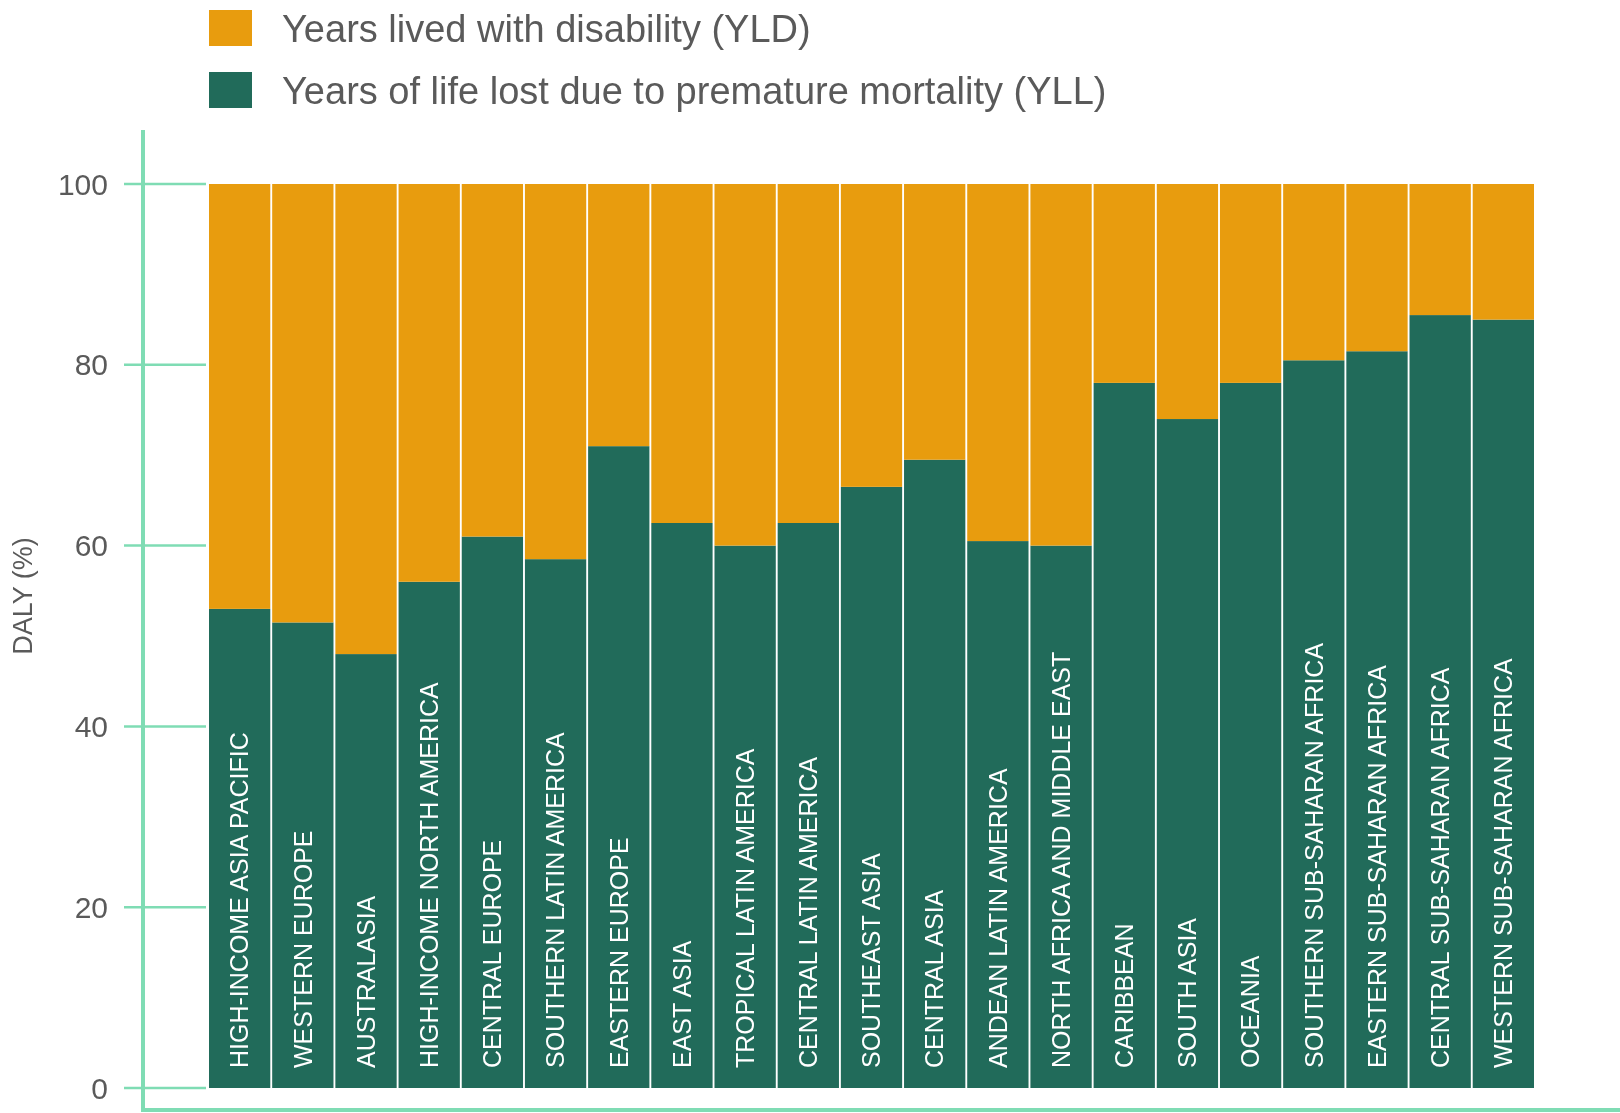  I want to click on x-tick-label: OCEANIA, so click(1250, 1011).